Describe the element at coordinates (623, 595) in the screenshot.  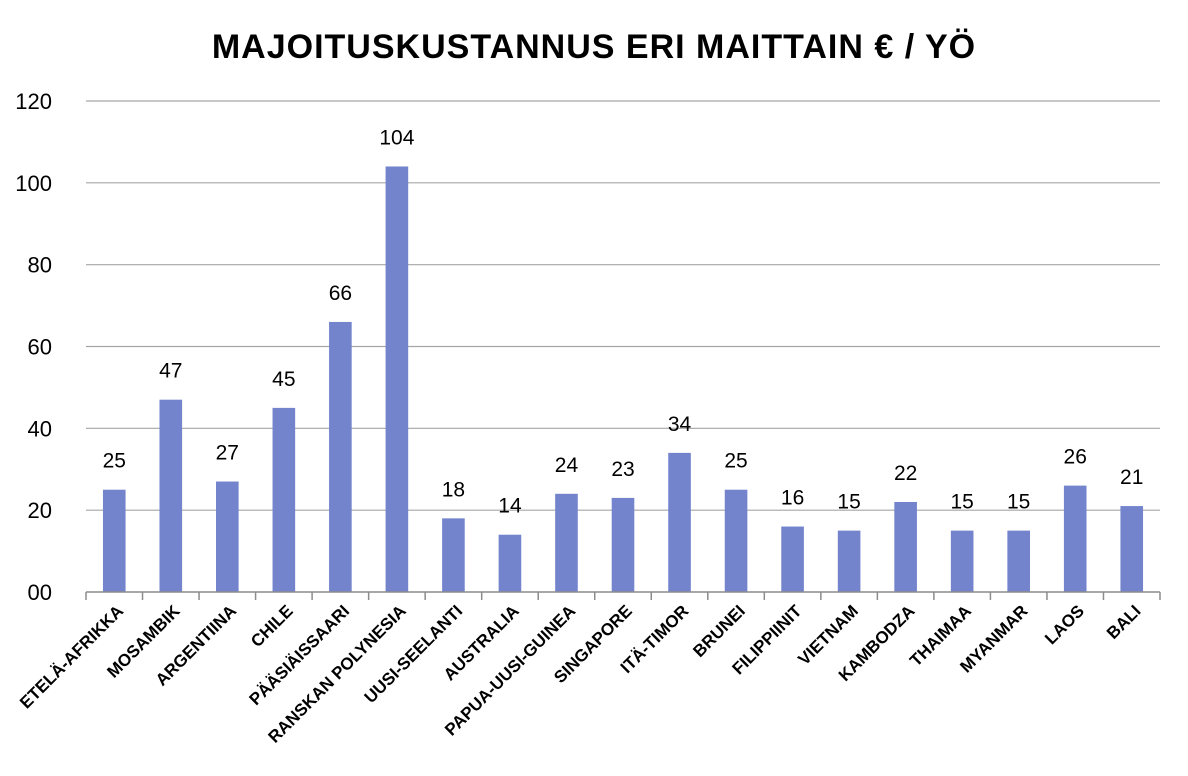
I see `x-axis` at that location.